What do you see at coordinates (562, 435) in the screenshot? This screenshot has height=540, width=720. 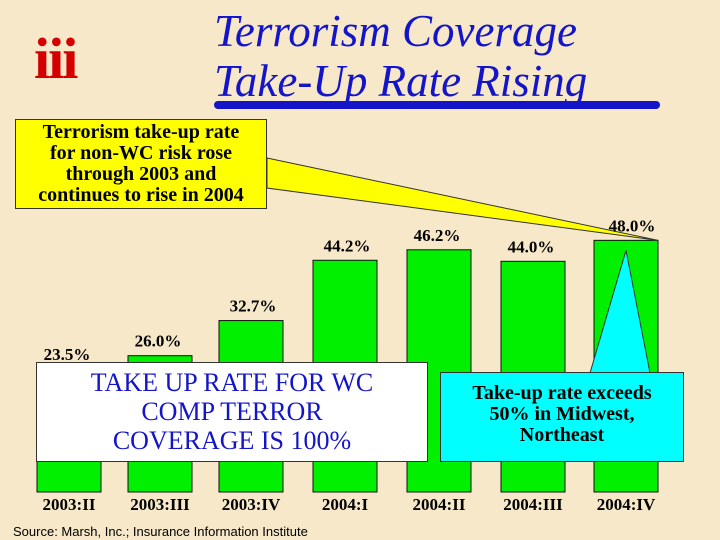 I see `cyan-callout-line: Northeast` at bounding box center [562, 435].